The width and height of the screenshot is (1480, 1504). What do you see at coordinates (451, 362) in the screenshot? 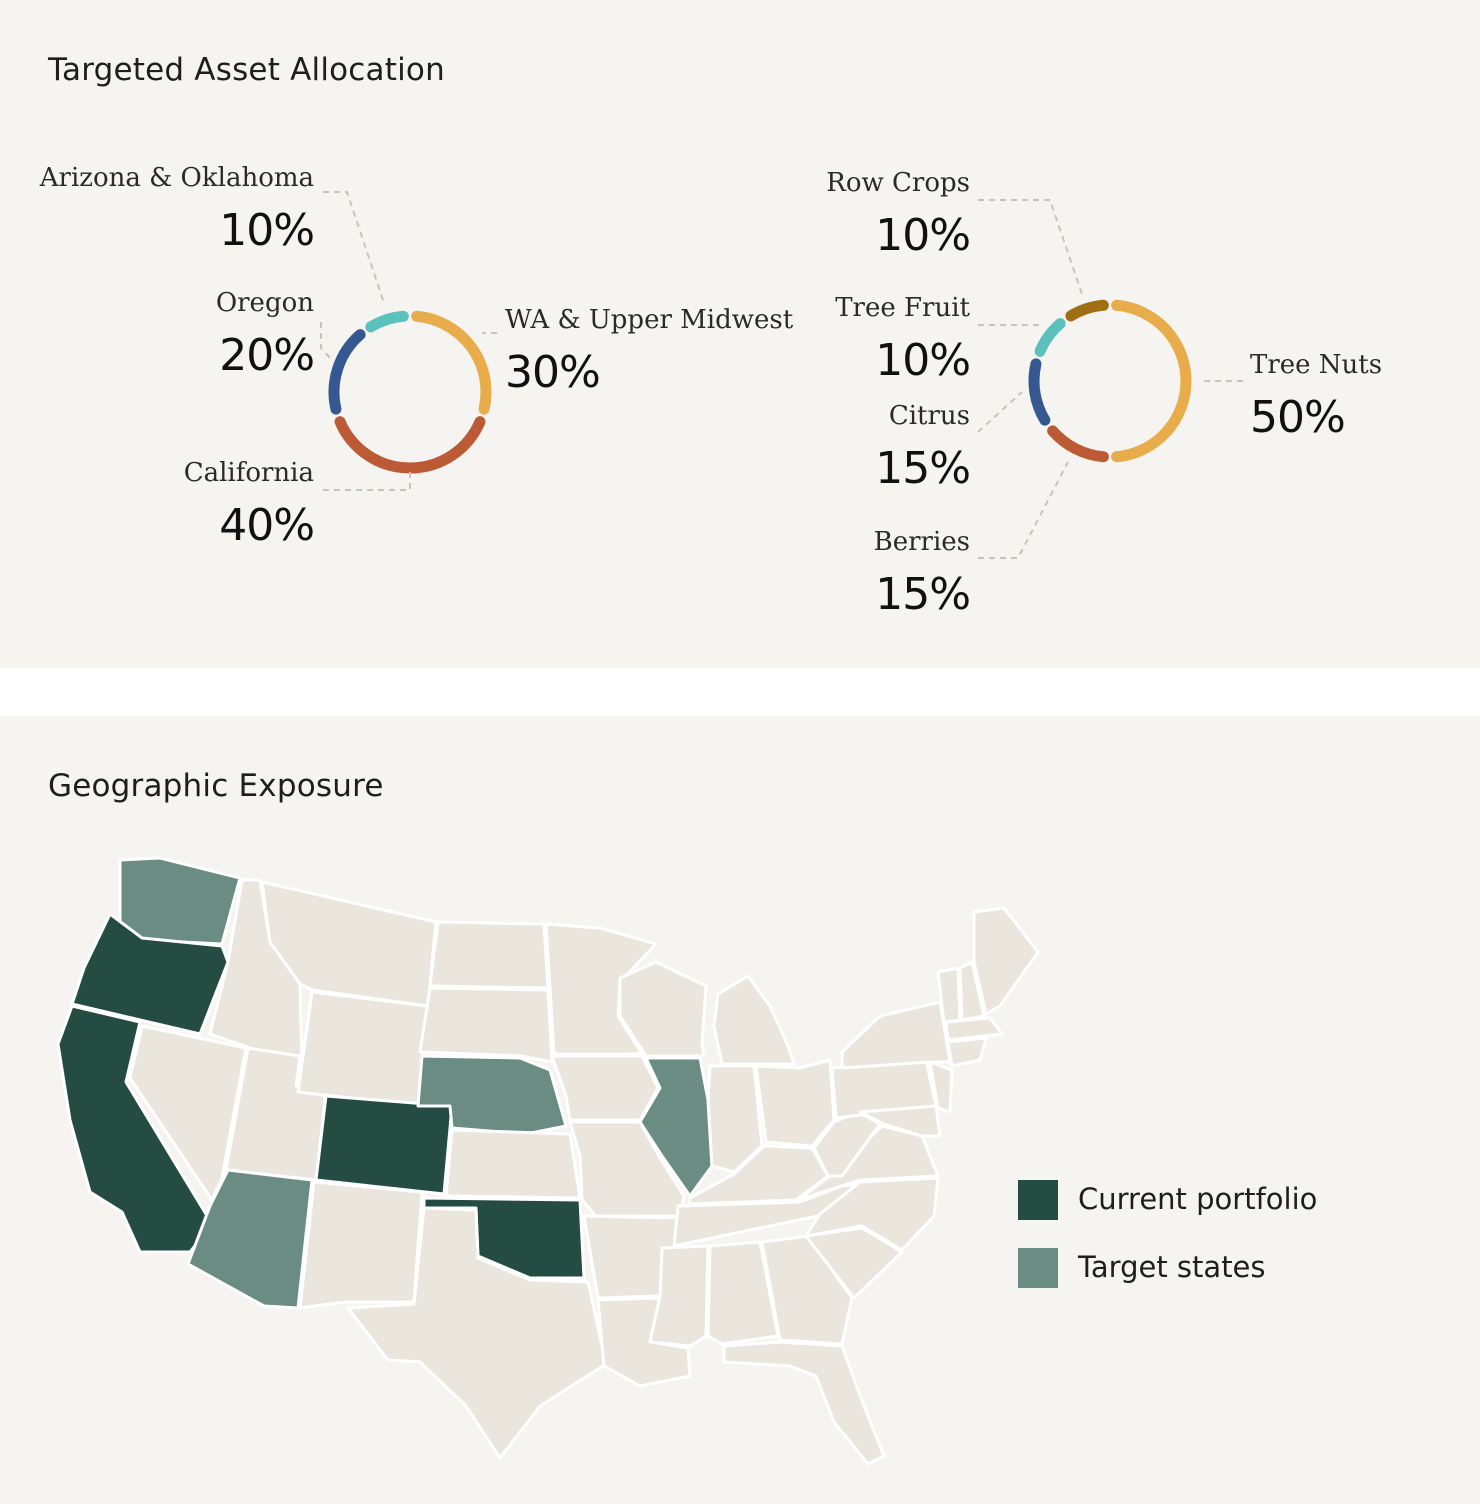
I see `donut-segment-wa-upper-midwest` at bounding box center [451, 362].